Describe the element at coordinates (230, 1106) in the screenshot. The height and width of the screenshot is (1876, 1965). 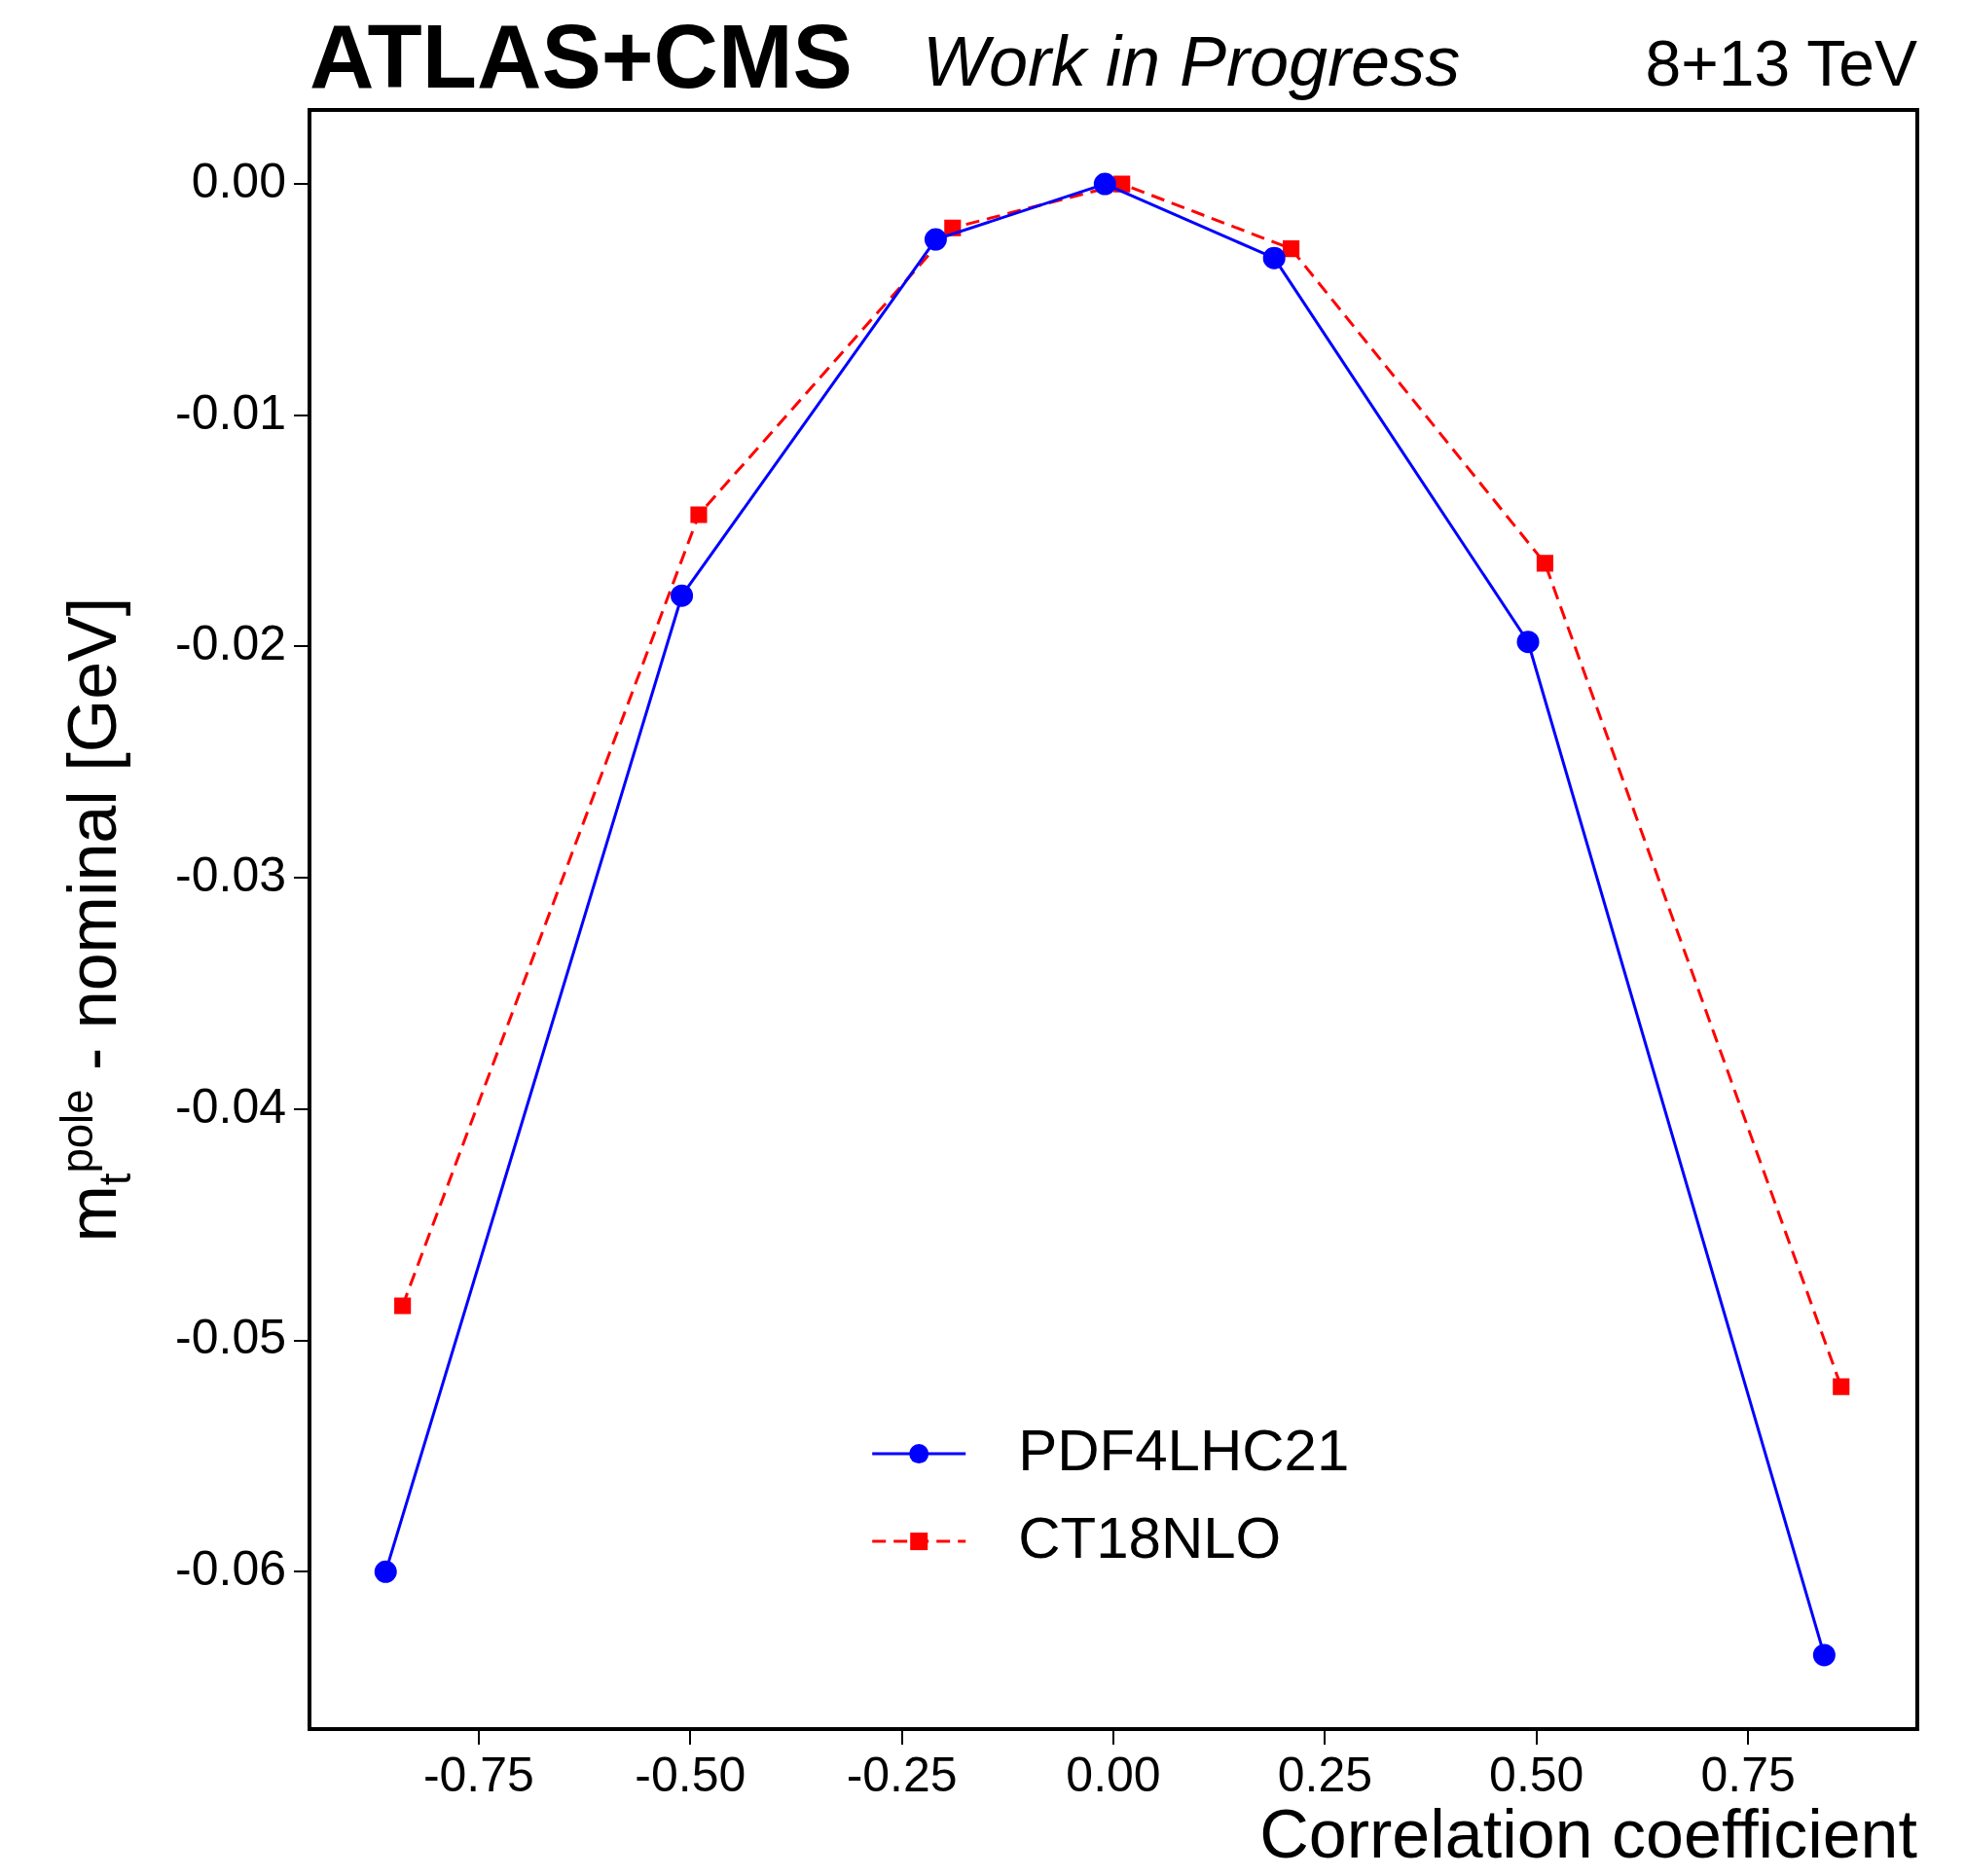
I see `y-tick-label: -0.04` at that location.